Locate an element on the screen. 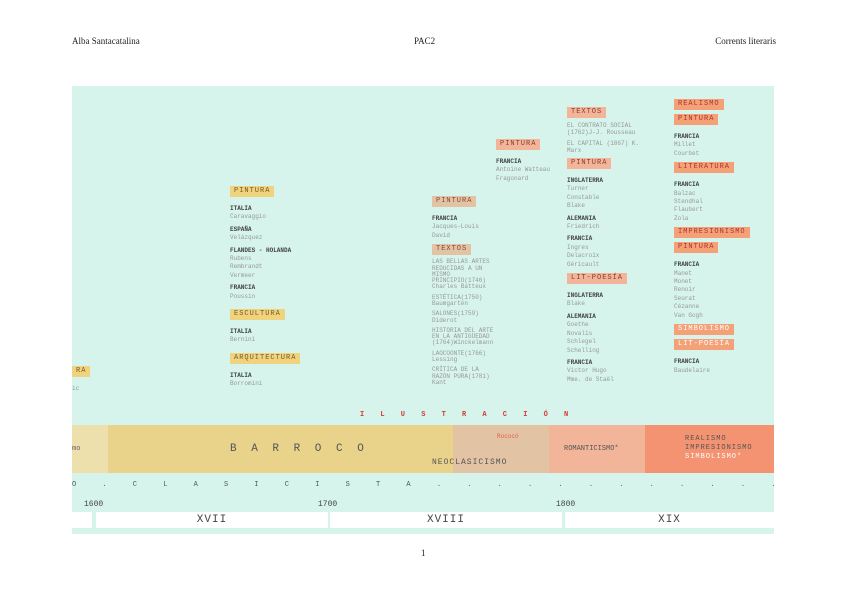 The image size is (848, 599). year-1600: 1600 is located at coordinates (94, 504).